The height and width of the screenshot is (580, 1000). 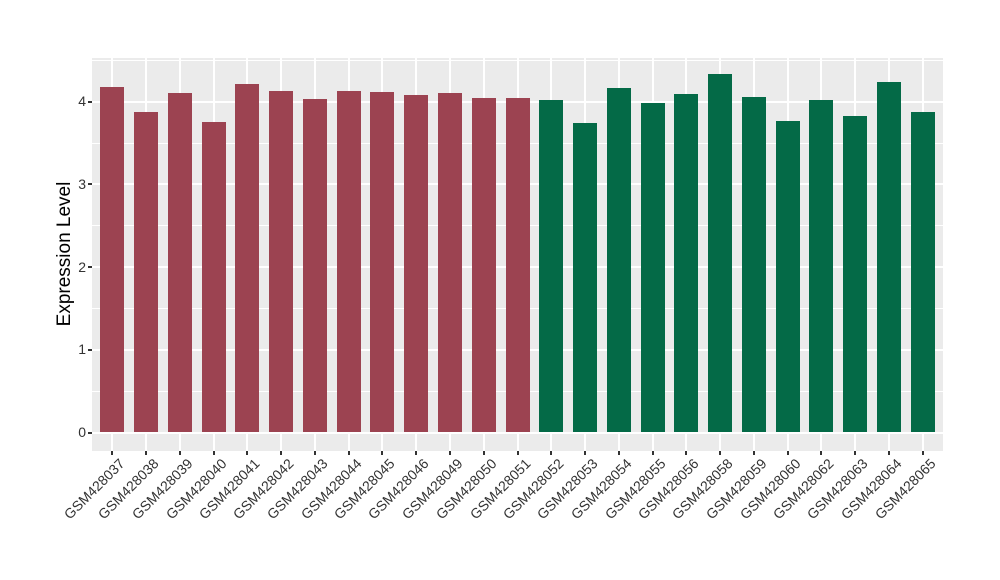 I want to click on bar-GSM428037, so click(x=112, y=259).